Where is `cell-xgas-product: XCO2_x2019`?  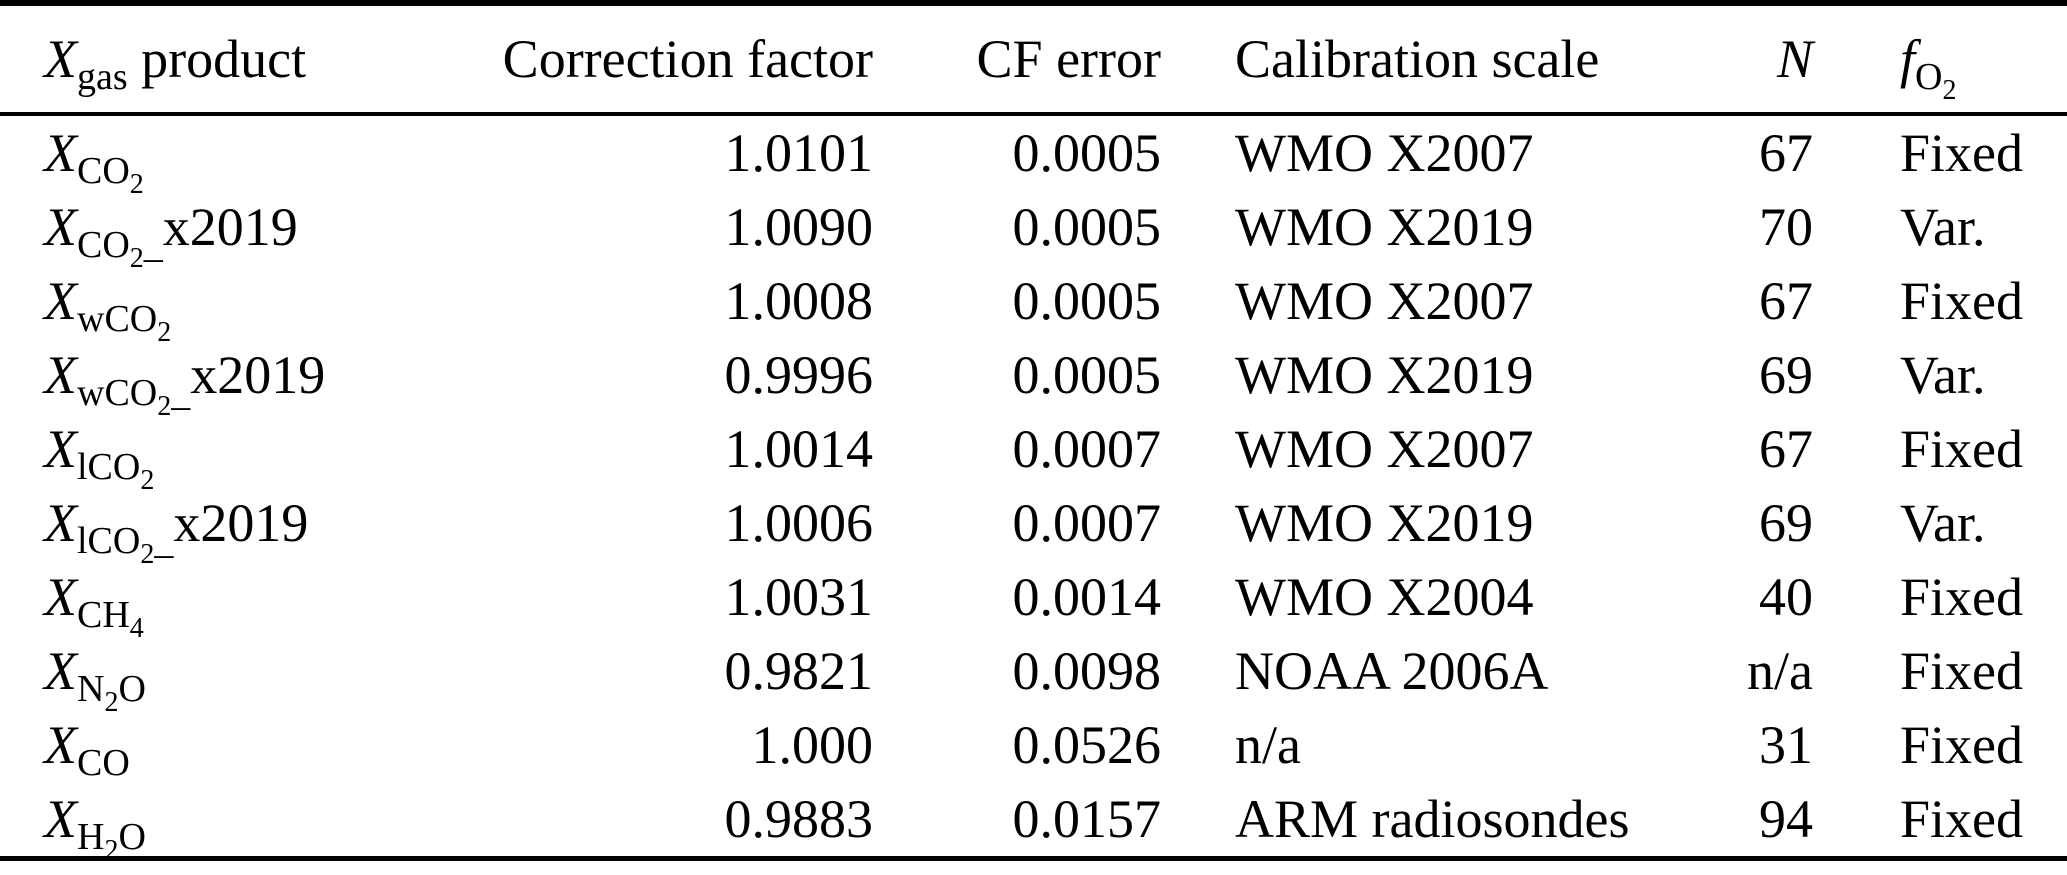 cell-xgas-product: XCO2_x2019 is located at coordinates (237, 231).